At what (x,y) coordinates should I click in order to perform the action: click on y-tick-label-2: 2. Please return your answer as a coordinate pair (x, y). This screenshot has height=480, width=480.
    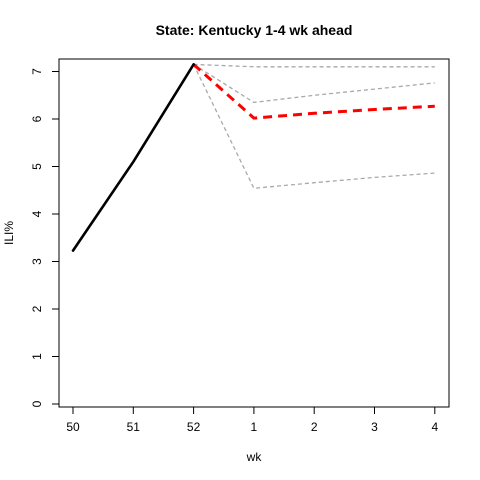
    Looking at the image, I should click on (37, 308).